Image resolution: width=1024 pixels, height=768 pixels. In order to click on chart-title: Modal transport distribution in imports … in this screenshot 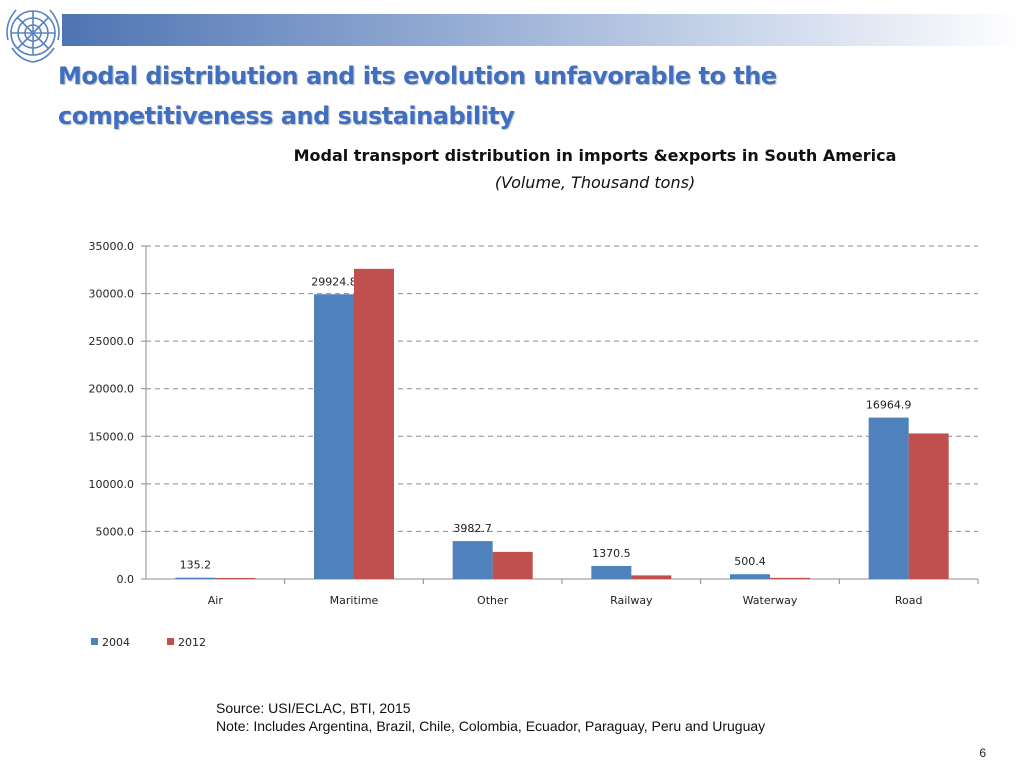, I will do `click(595, 155)`.